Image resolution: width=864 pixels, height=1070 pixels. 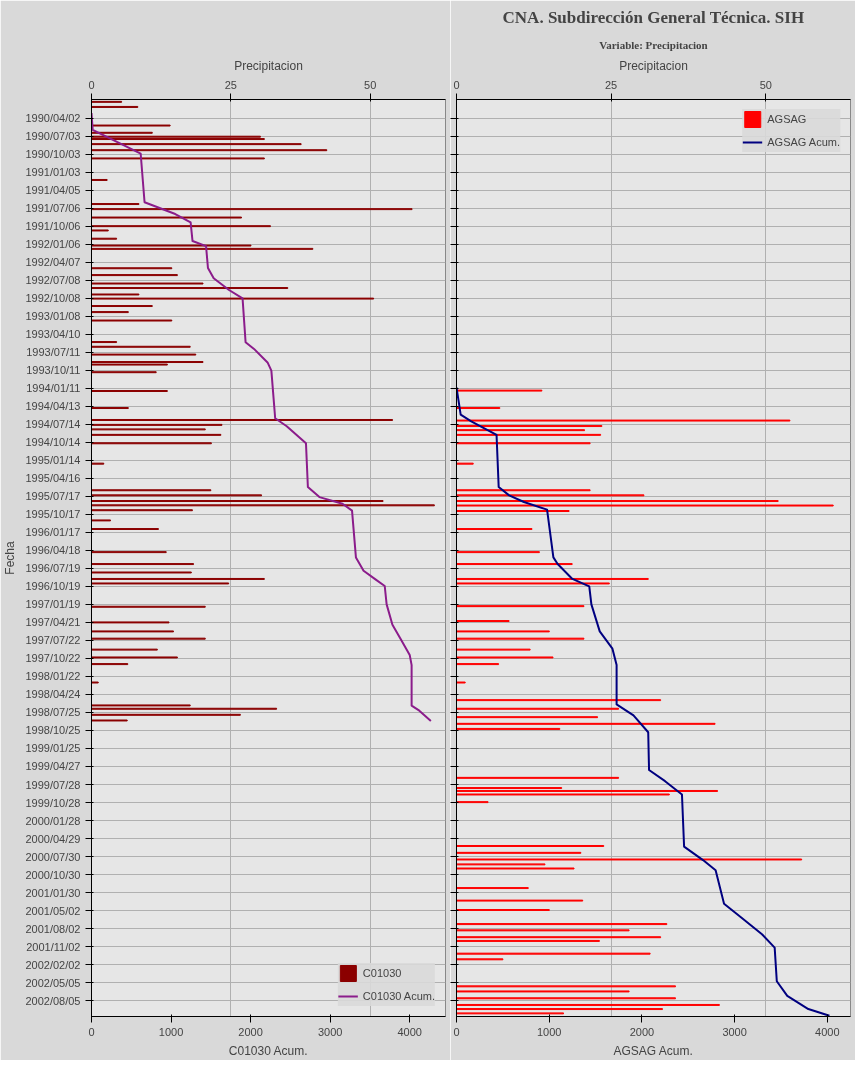 What do you see at coordinates (53, 280) in the screenshot?
I see `y-tick-label: 1992/07/08` at bounding box center [53, 280].